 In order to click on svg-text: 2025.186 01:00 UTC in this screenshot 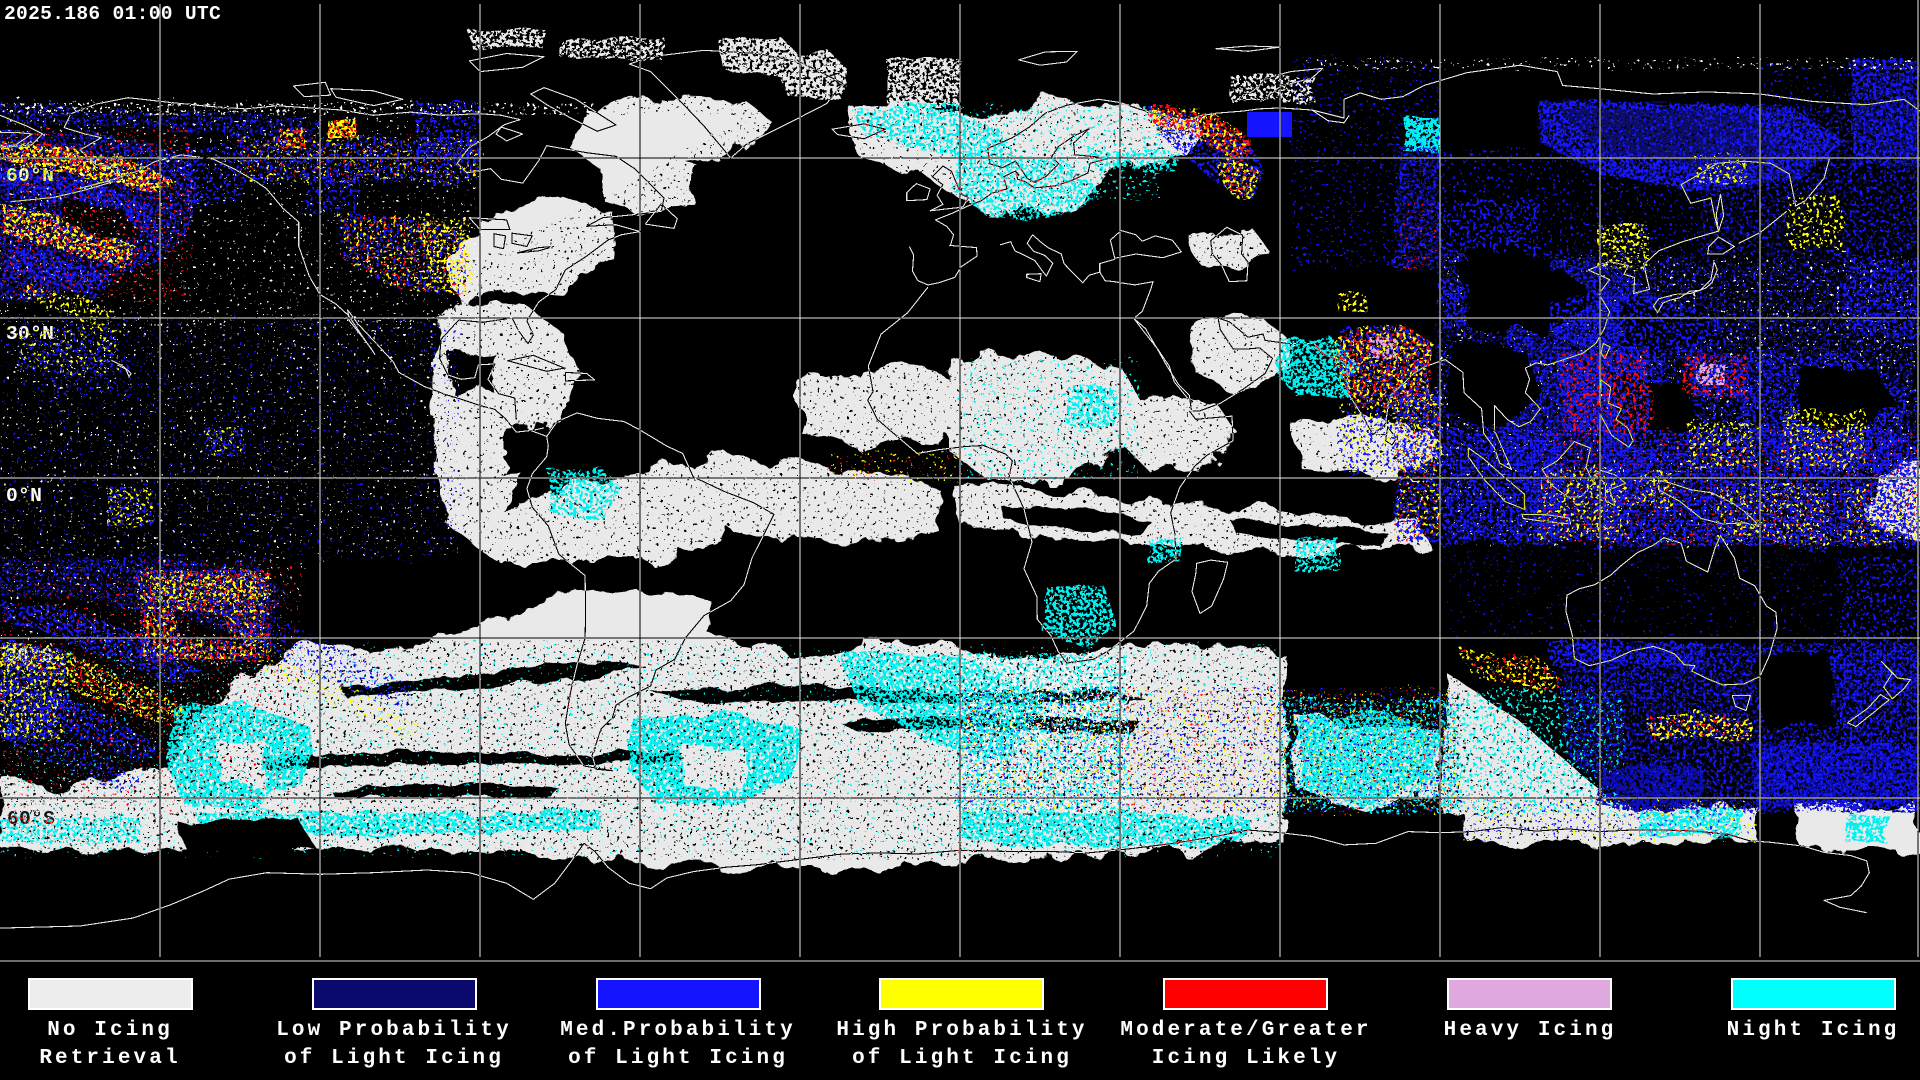, I will do `click(112, 14)`.